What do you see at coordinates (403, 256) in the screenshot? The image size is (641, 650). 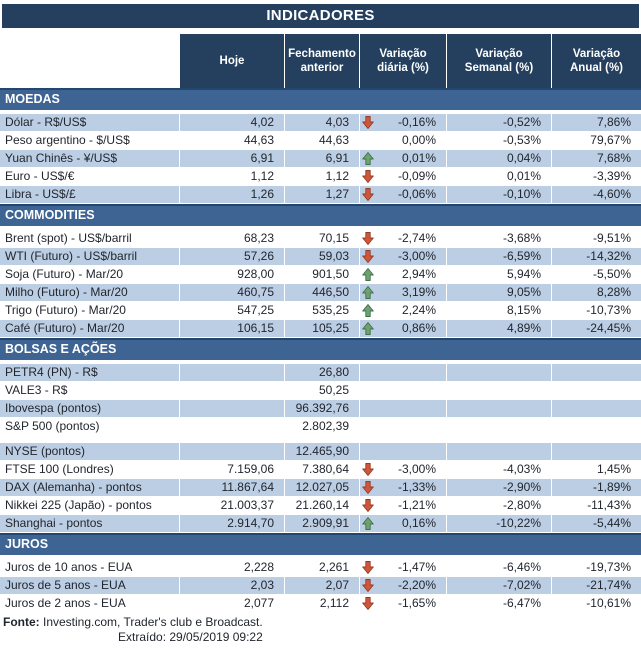 I see `cell-variacao-diaria: -3,00%` at bounding box center [403, 256].